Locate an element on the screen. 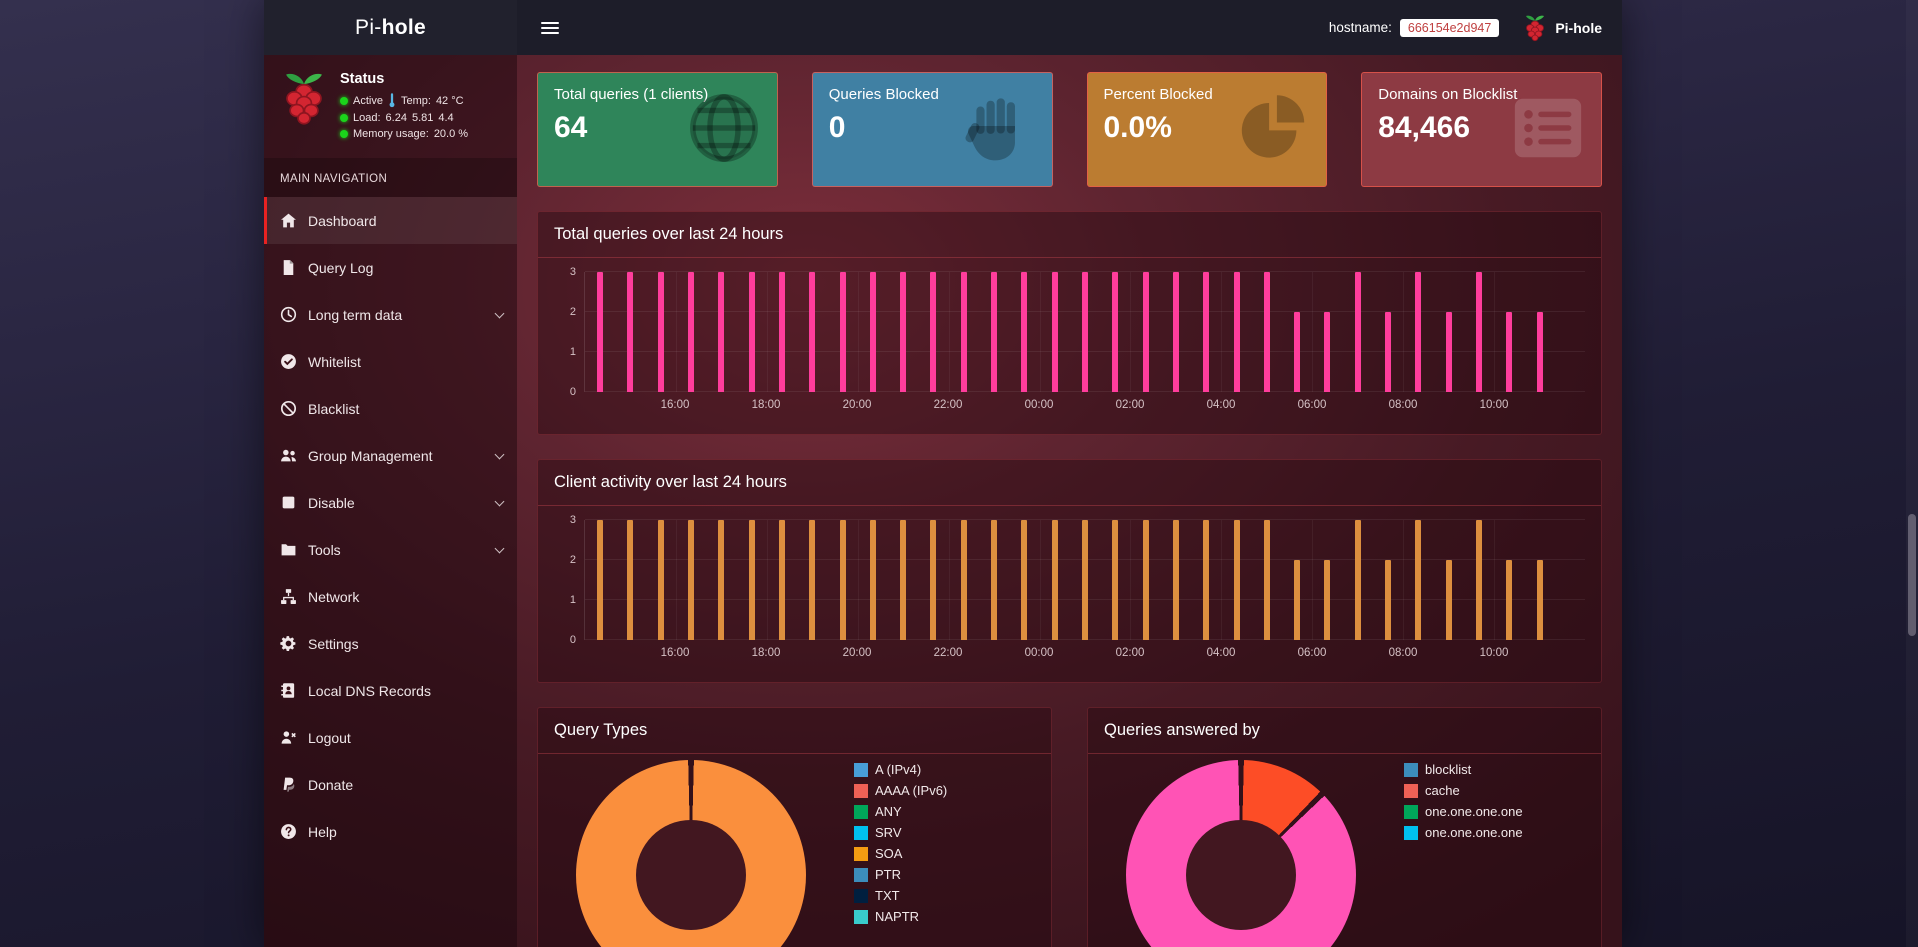 The width and height of the screenshot is (1918, 947). legend-item: SRV is located at coordinates (900, 832).